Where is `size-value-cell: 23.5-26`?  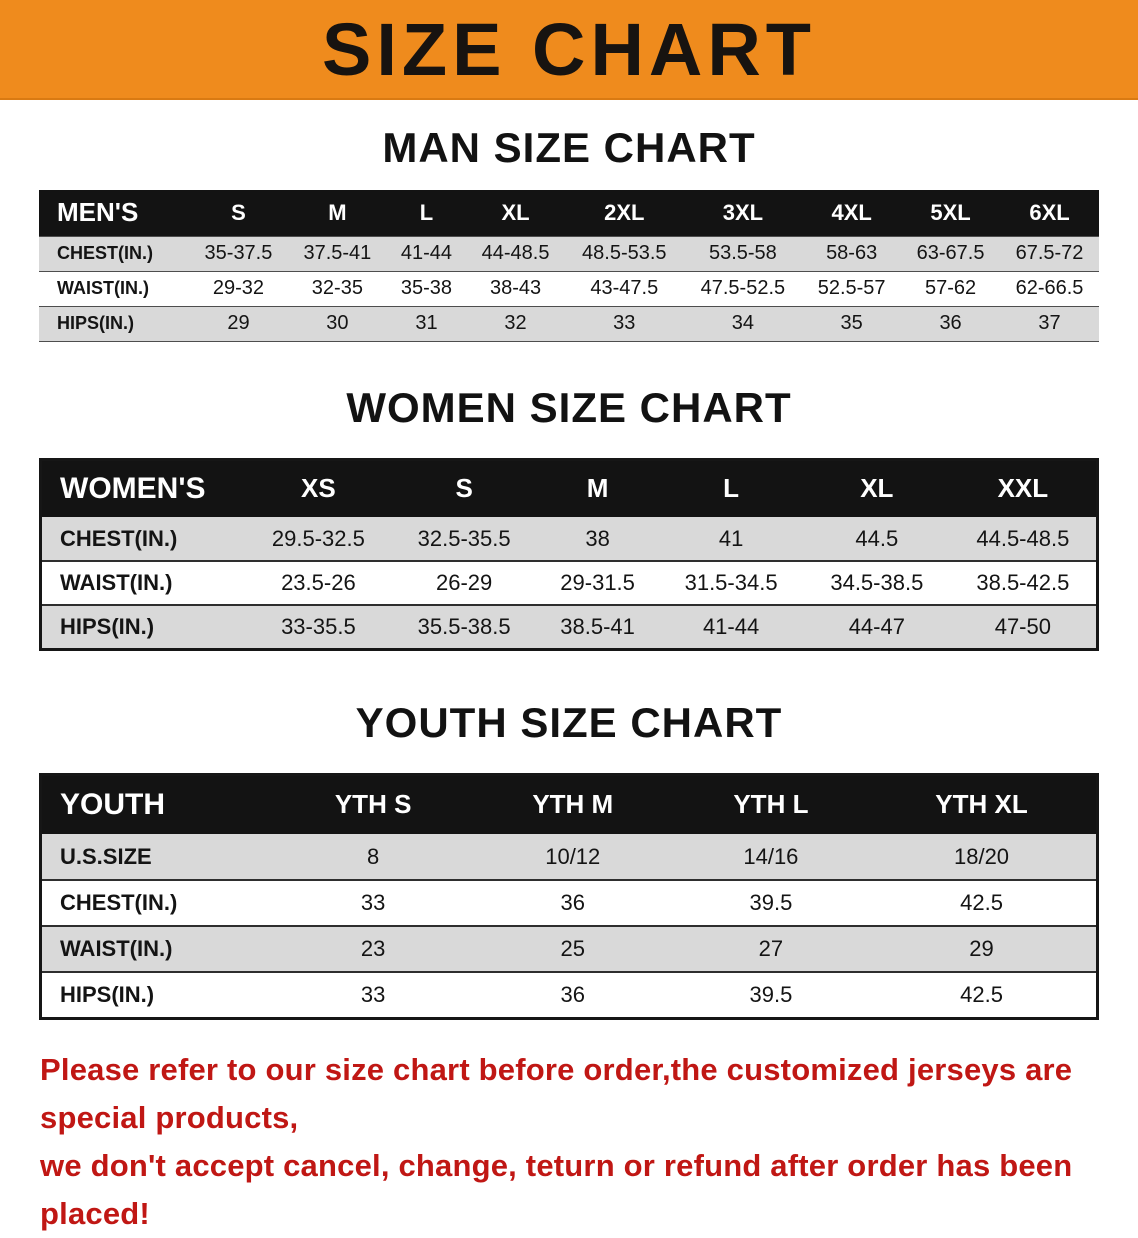
size-value-cell: 23.5-26 is located at coordinates (318, 583).